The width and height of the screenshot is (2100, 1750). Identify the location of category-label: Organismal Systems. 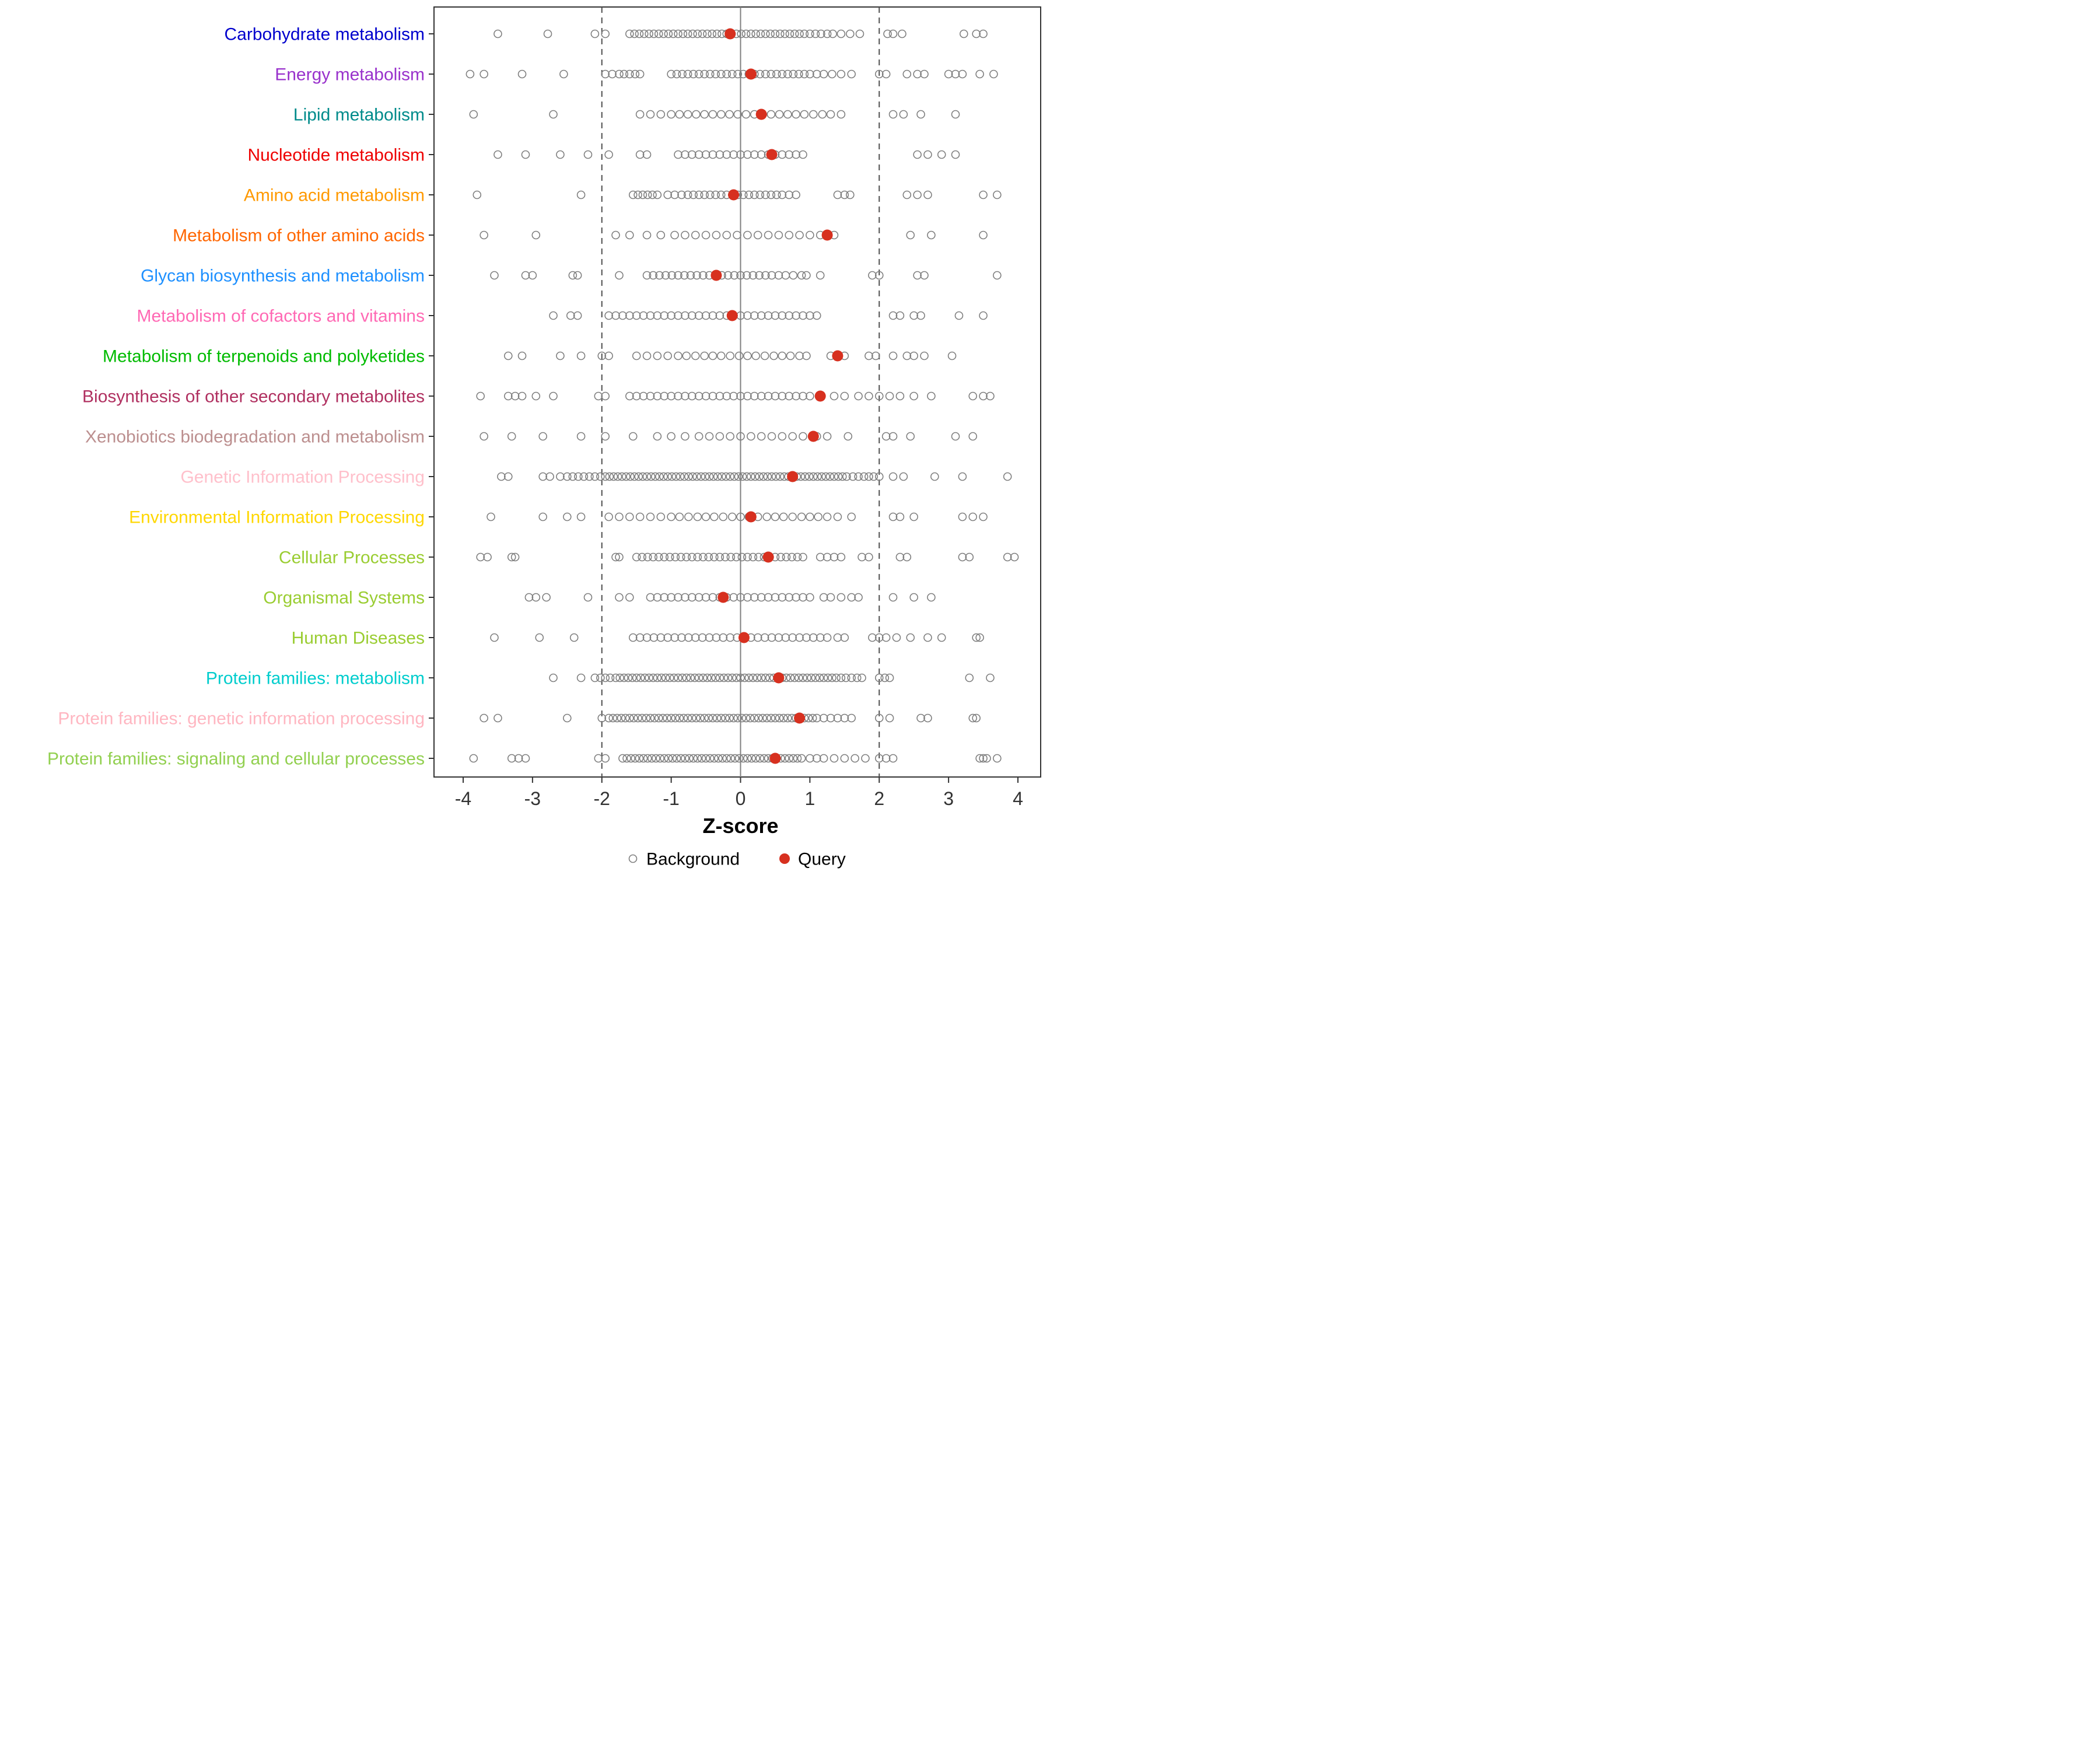
(344, 598).